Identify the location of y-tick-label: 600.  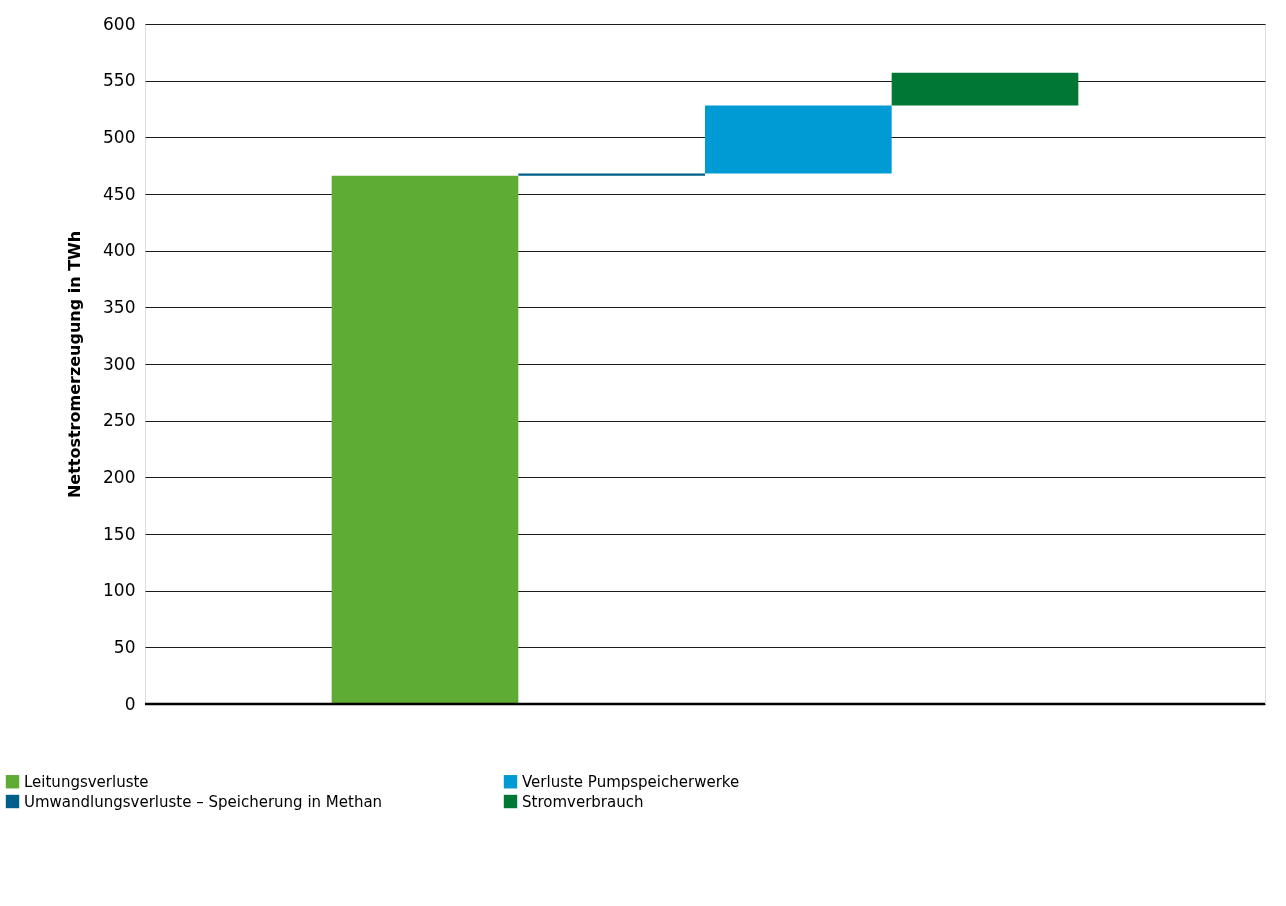
(119, 23).